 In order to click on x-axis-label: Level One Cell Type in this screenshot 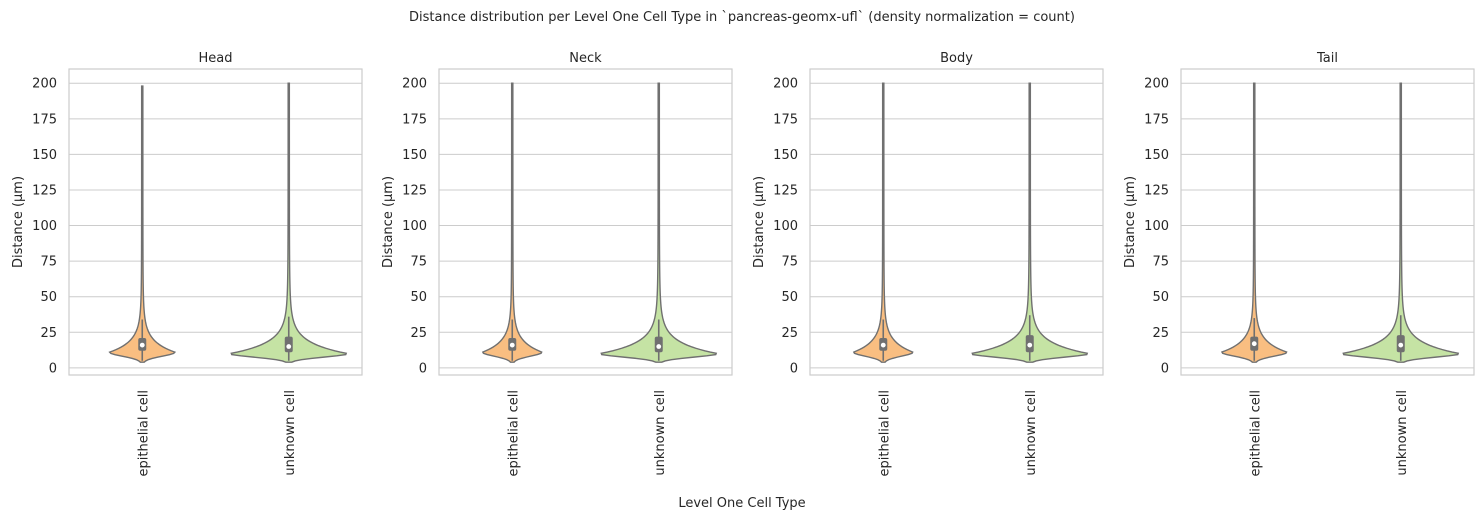, I will do `click(741, 503)`.